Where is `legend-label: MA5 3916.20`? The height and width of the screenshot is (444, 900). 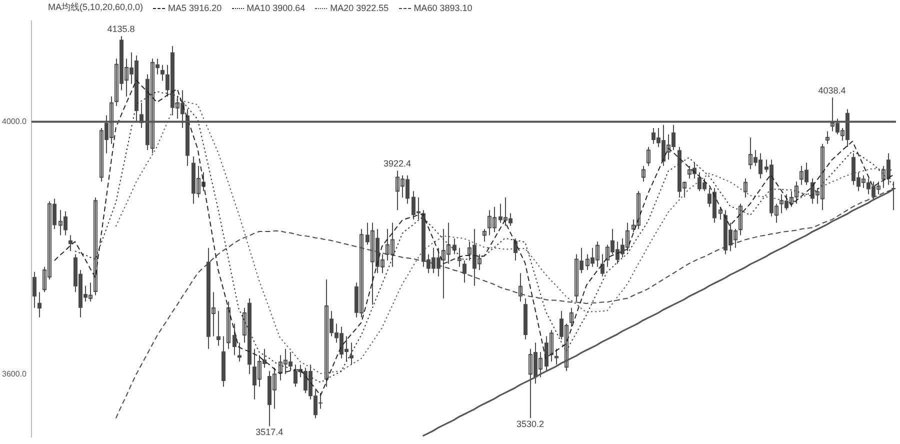
legend-label: MA5 3916.20 is located at coordinates (194, 7).